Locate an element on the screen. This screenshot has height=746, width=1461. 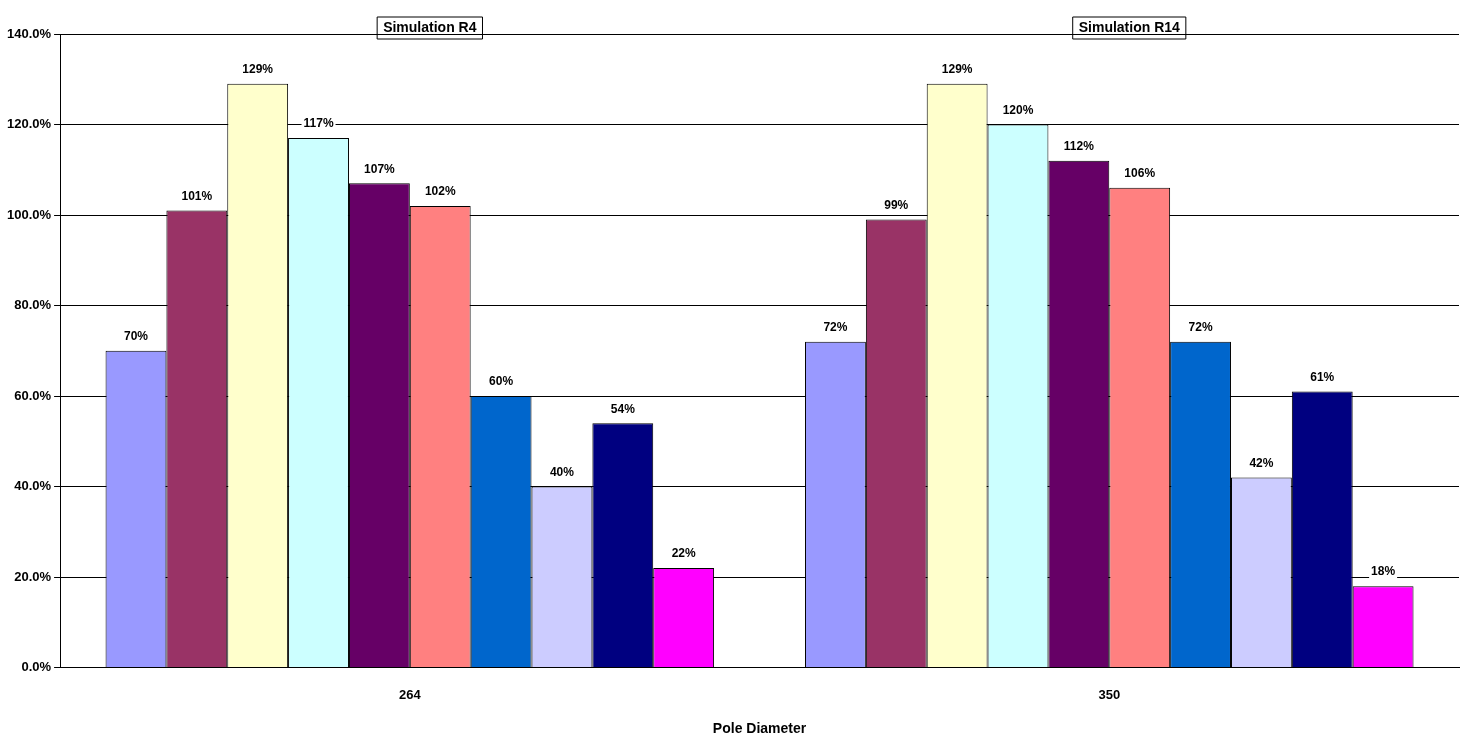
data-label: 117% is located at coordinates (318, 123).